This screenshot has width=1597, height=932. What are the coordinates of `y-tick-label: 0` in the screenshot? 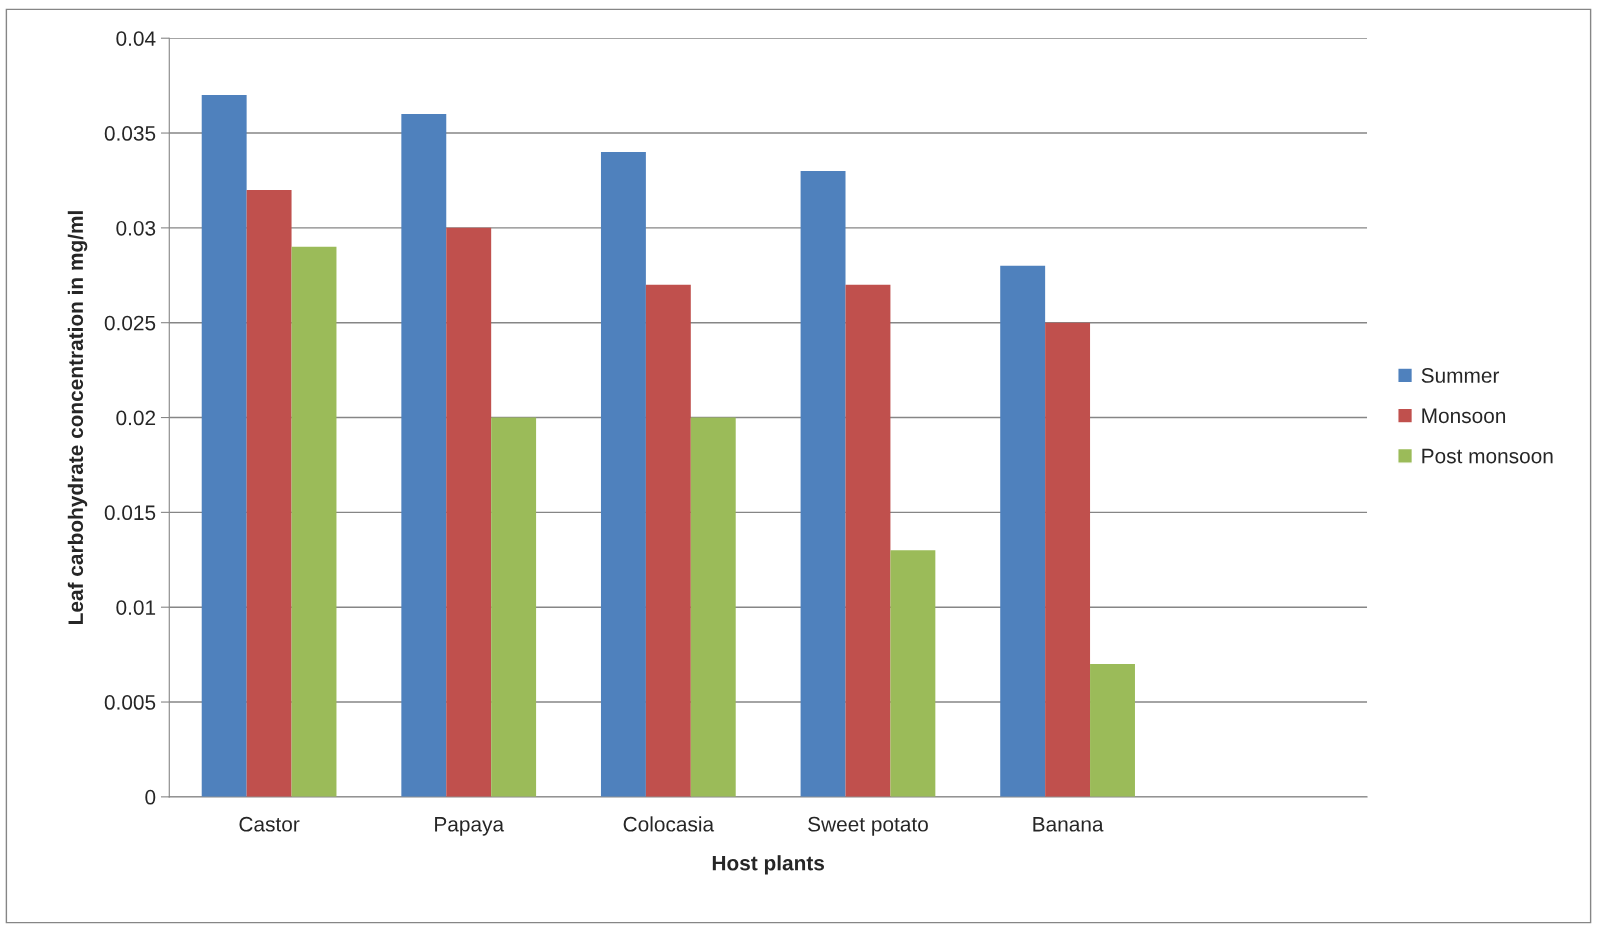 It's located at (150, 797).